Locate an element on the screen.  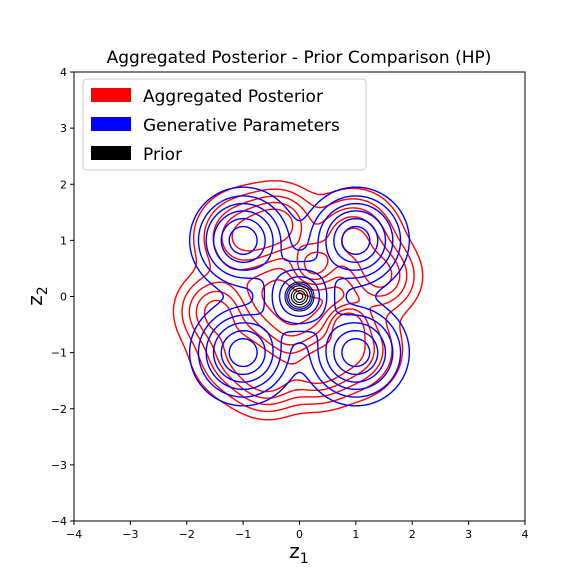
x-axis-ticks: −4 −3 −2 −1 0 1 2 3 4 is located at coordinates (297, 531).